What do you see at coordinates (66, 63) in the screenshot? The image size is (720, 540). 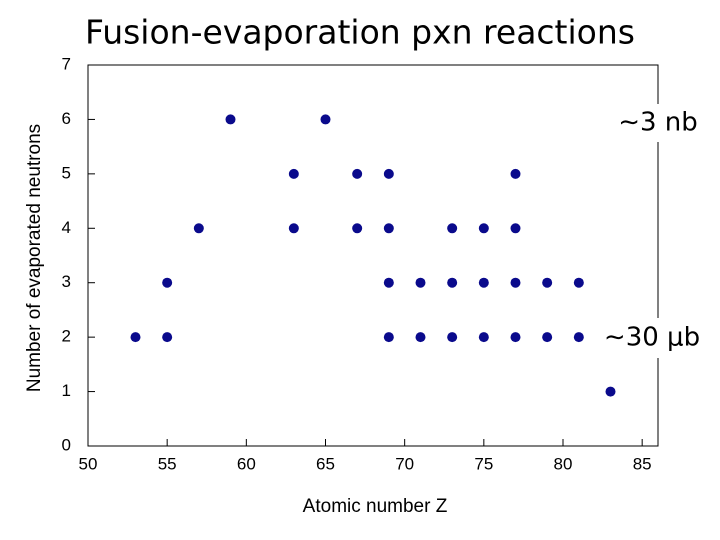 I see `y-tick-label: 7` at bounding box center [66, 63].